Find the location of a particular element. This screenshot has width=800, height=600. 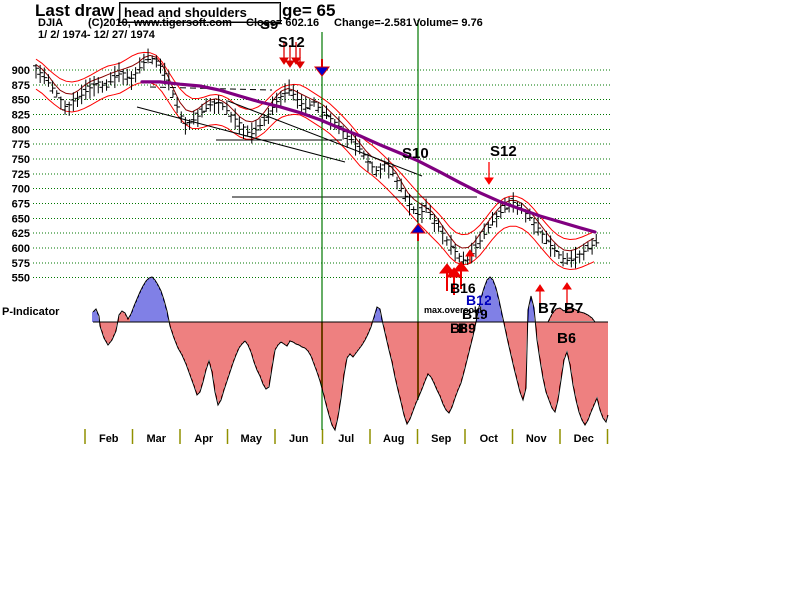

svg-text: 625 is located at coordinates (21, 234).